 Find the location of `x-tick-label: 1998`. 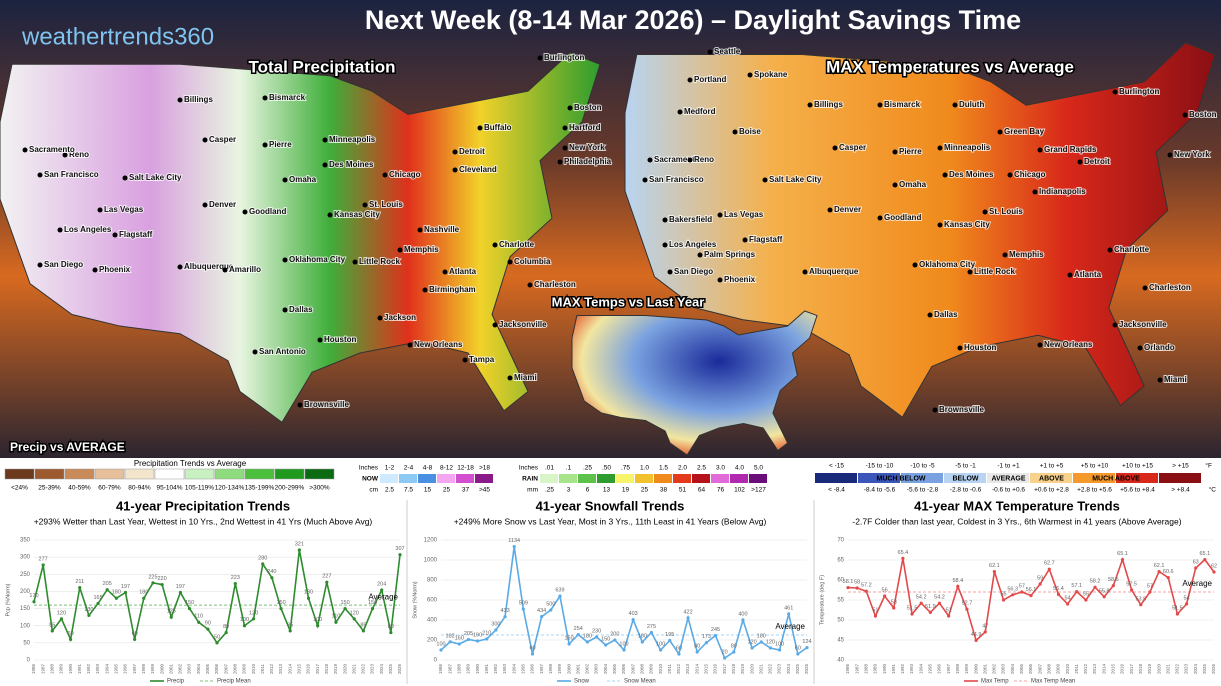

x-tick-label: 1998 is located at coordinates (550, 669).